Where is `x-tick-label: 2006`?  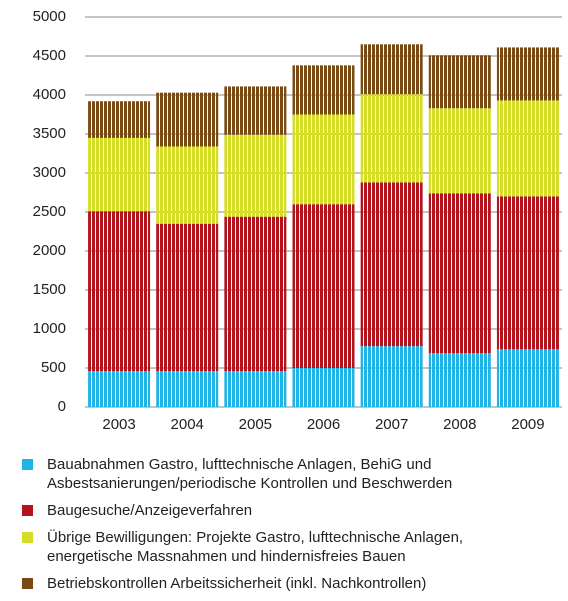
x-tick-label: 2006 is located at coordinates (323, 424).